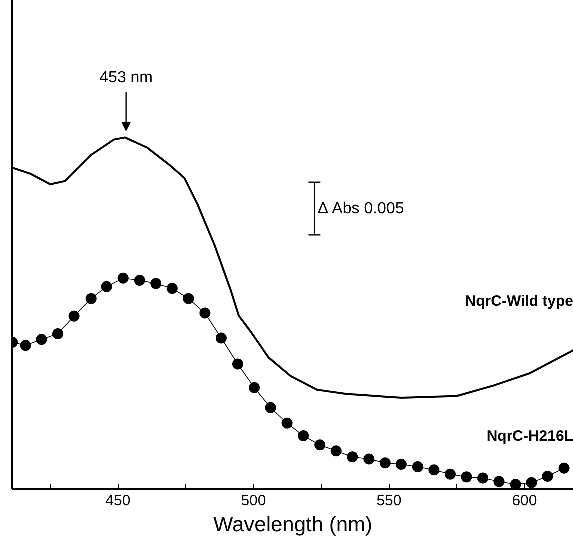 This screenshot has width=573, height=539. I want to click on x-tick-label: 550, so click(389, 501).